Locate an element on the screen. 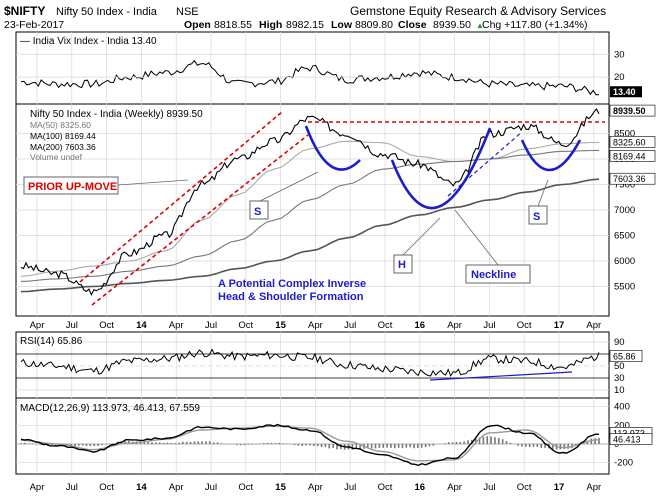  price-legend-volume: Volume undef is located at coordinates (56, 157).